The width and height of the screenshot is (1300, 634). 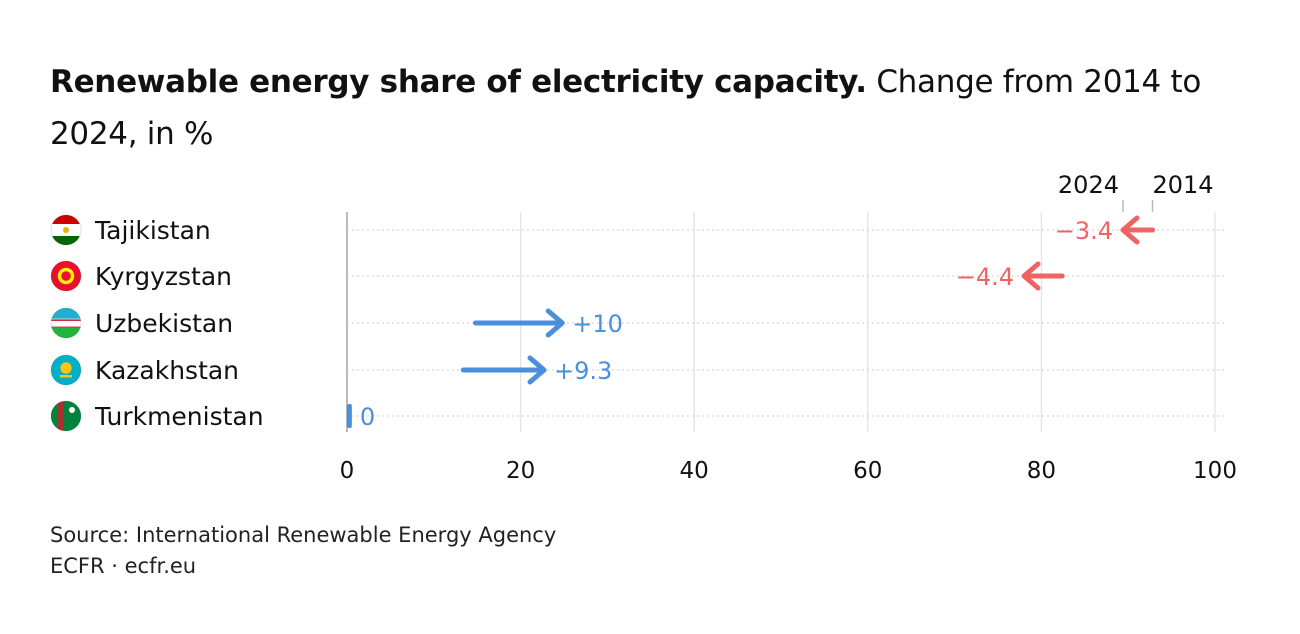 What do you see at coordinates (1084, 231) in the screenshot?
I see `change-label: −3.4` at bounding box center [1084, 231].